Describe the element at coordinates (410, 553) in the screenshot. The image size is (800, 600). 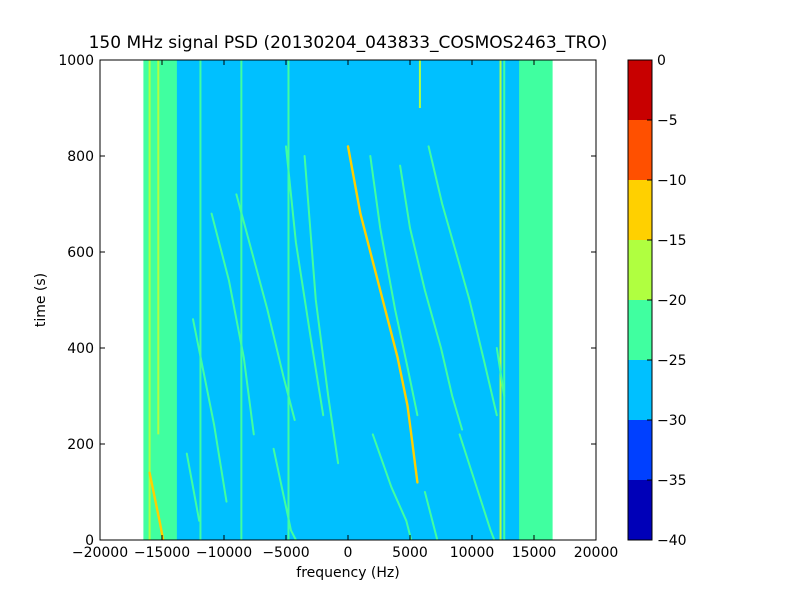
I see `x-tick-label: 5000` at that location.